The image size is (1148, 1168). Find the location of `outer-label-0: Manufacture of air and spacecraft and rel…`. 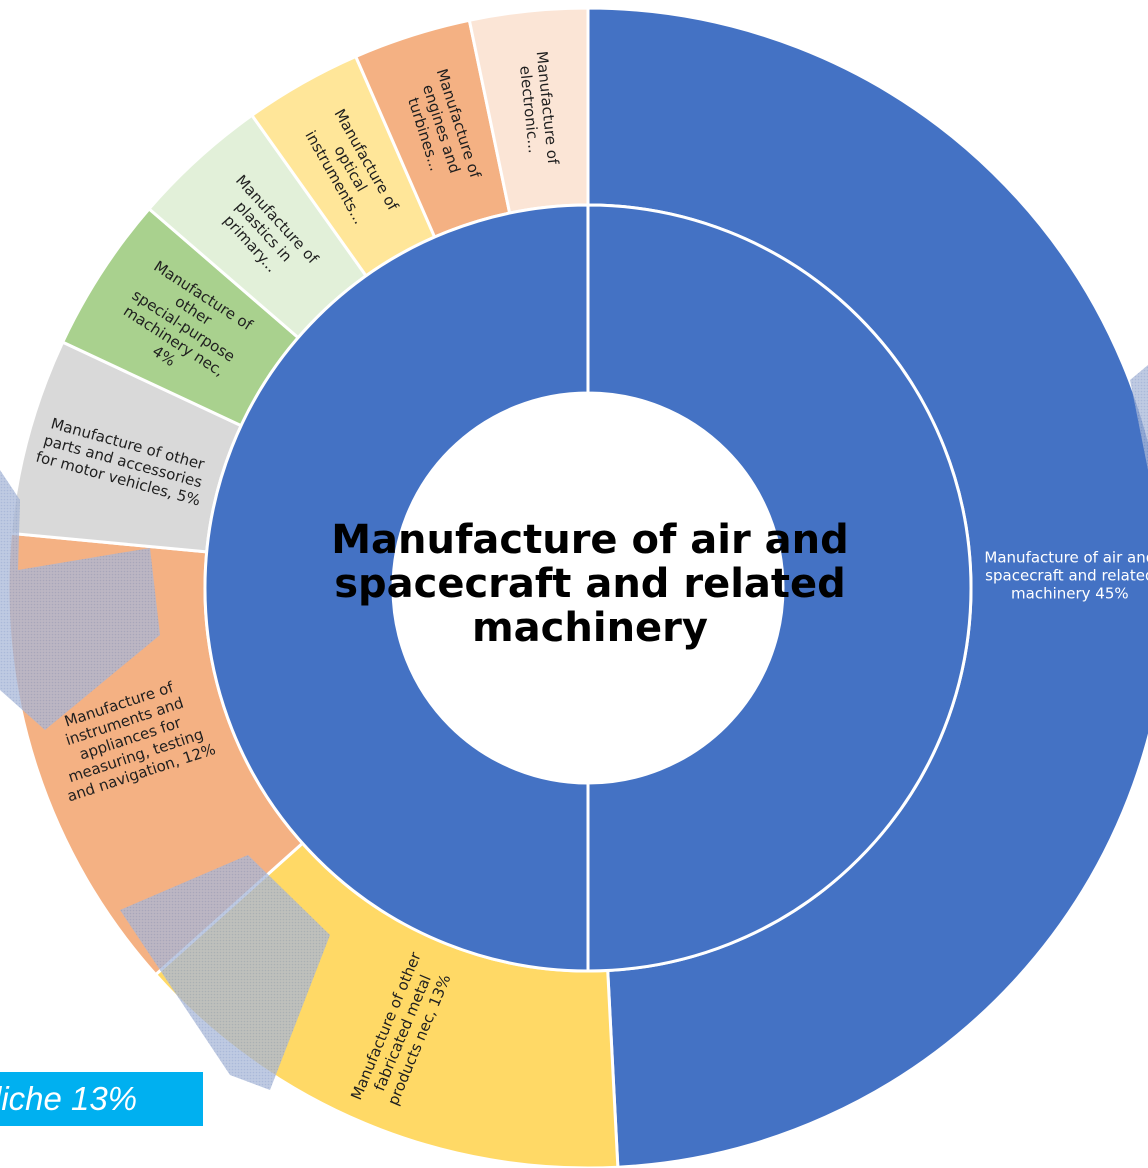

outer-label-0: Manufacture of air and spacecraft and rel… is located at coordinates (1066, 576).